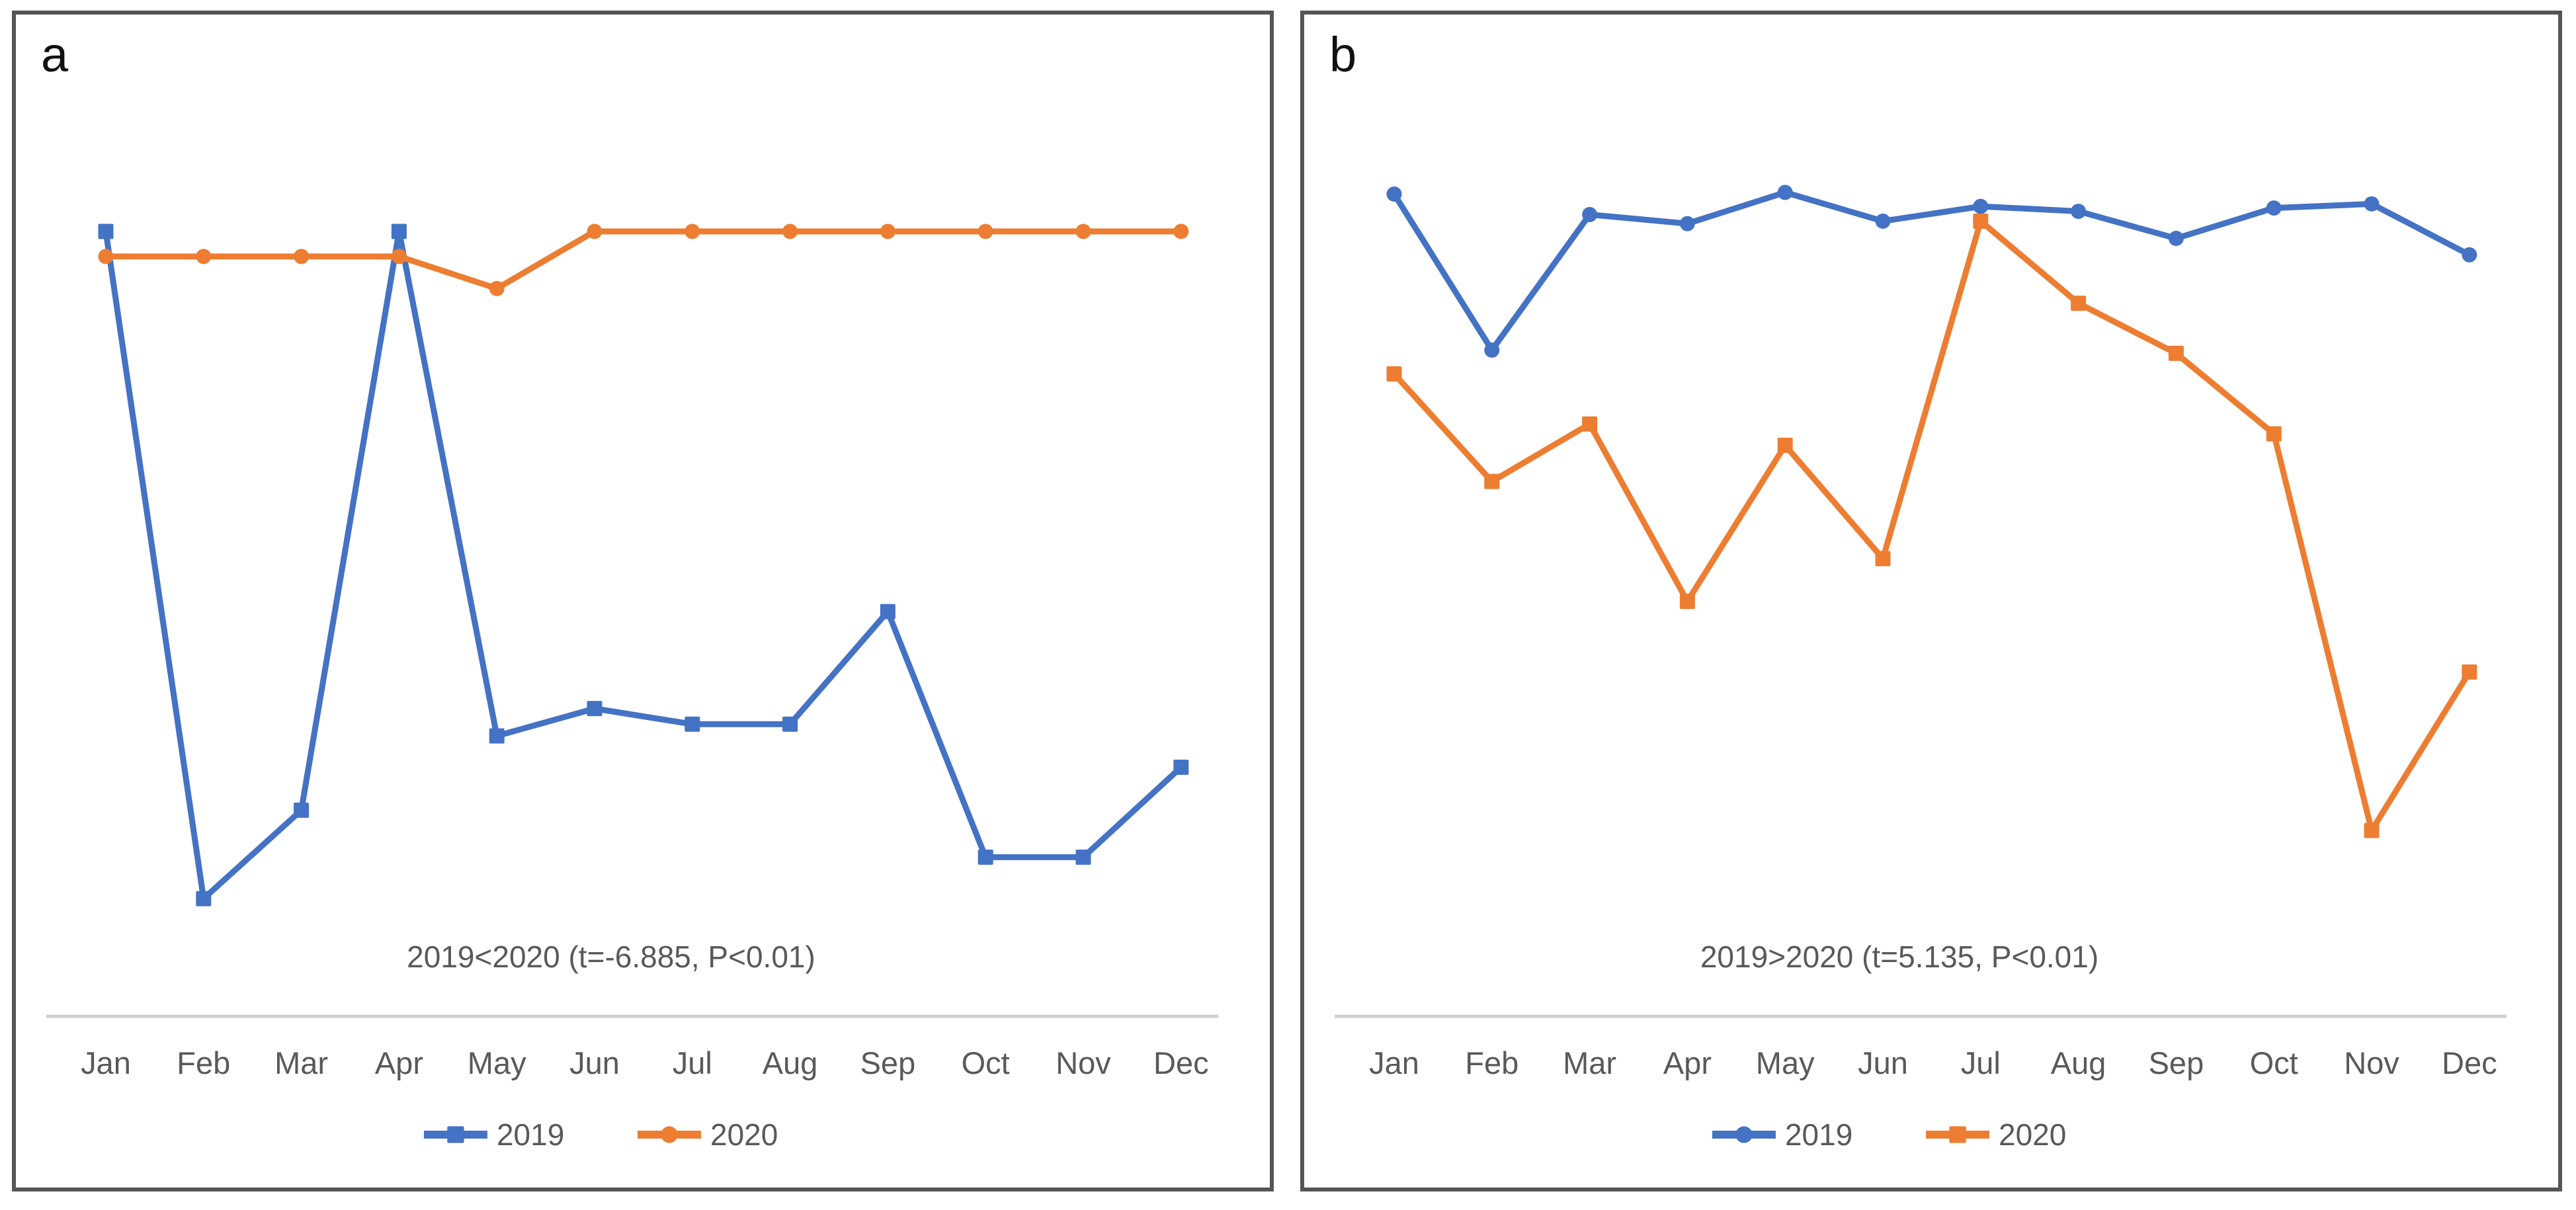  I want to click on series-2020-line, so click(643, 260).